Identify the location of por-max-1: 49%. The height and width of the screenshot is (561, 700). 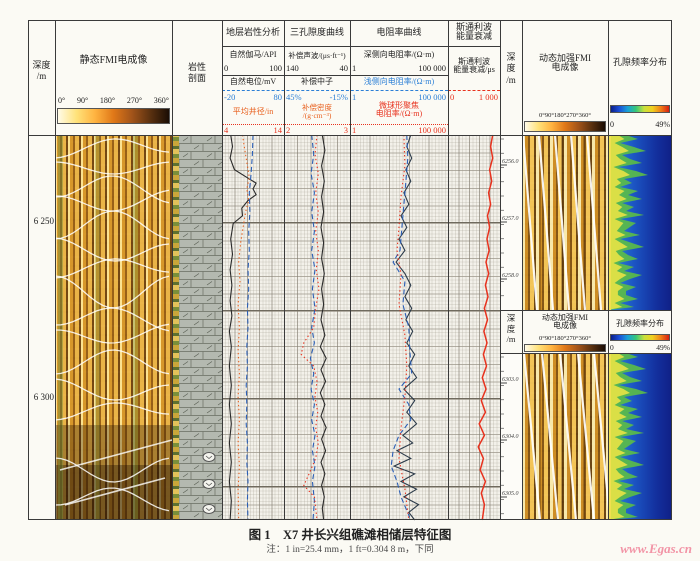
(662, 124).